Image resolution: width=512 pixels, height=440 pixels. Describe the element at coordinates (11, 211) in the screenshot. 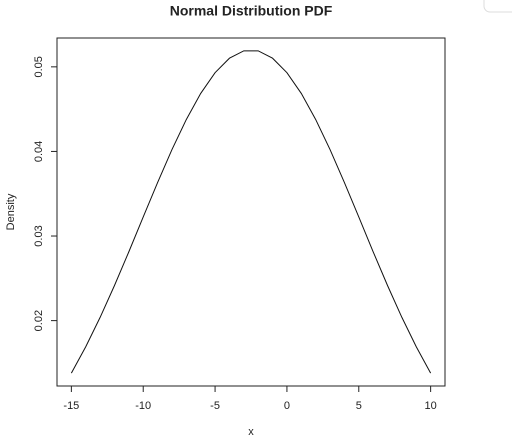

I see `y-axis-label: Density` at that location.